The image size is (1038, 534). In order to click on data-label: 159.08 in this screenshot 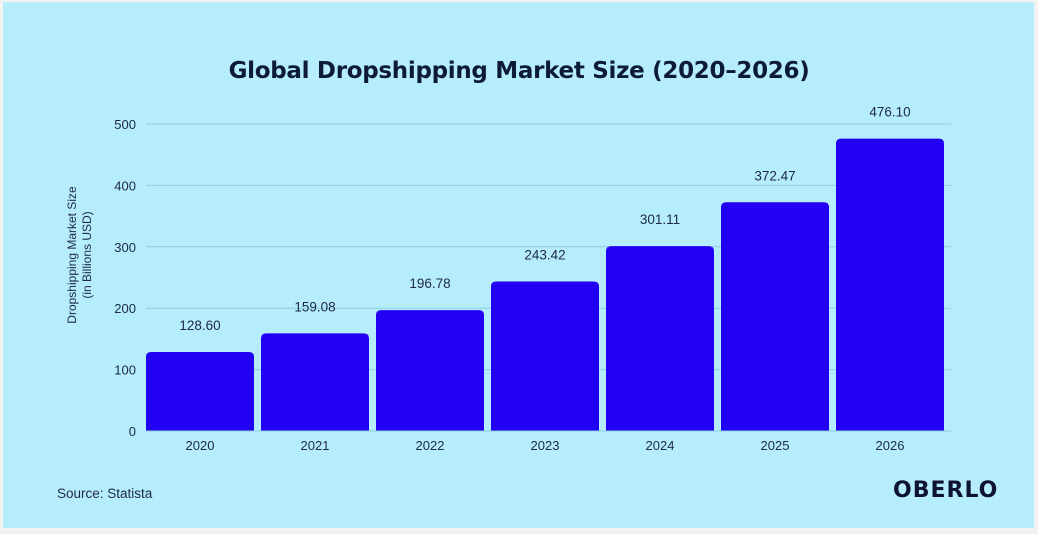, I will do `click(314, 306)`.